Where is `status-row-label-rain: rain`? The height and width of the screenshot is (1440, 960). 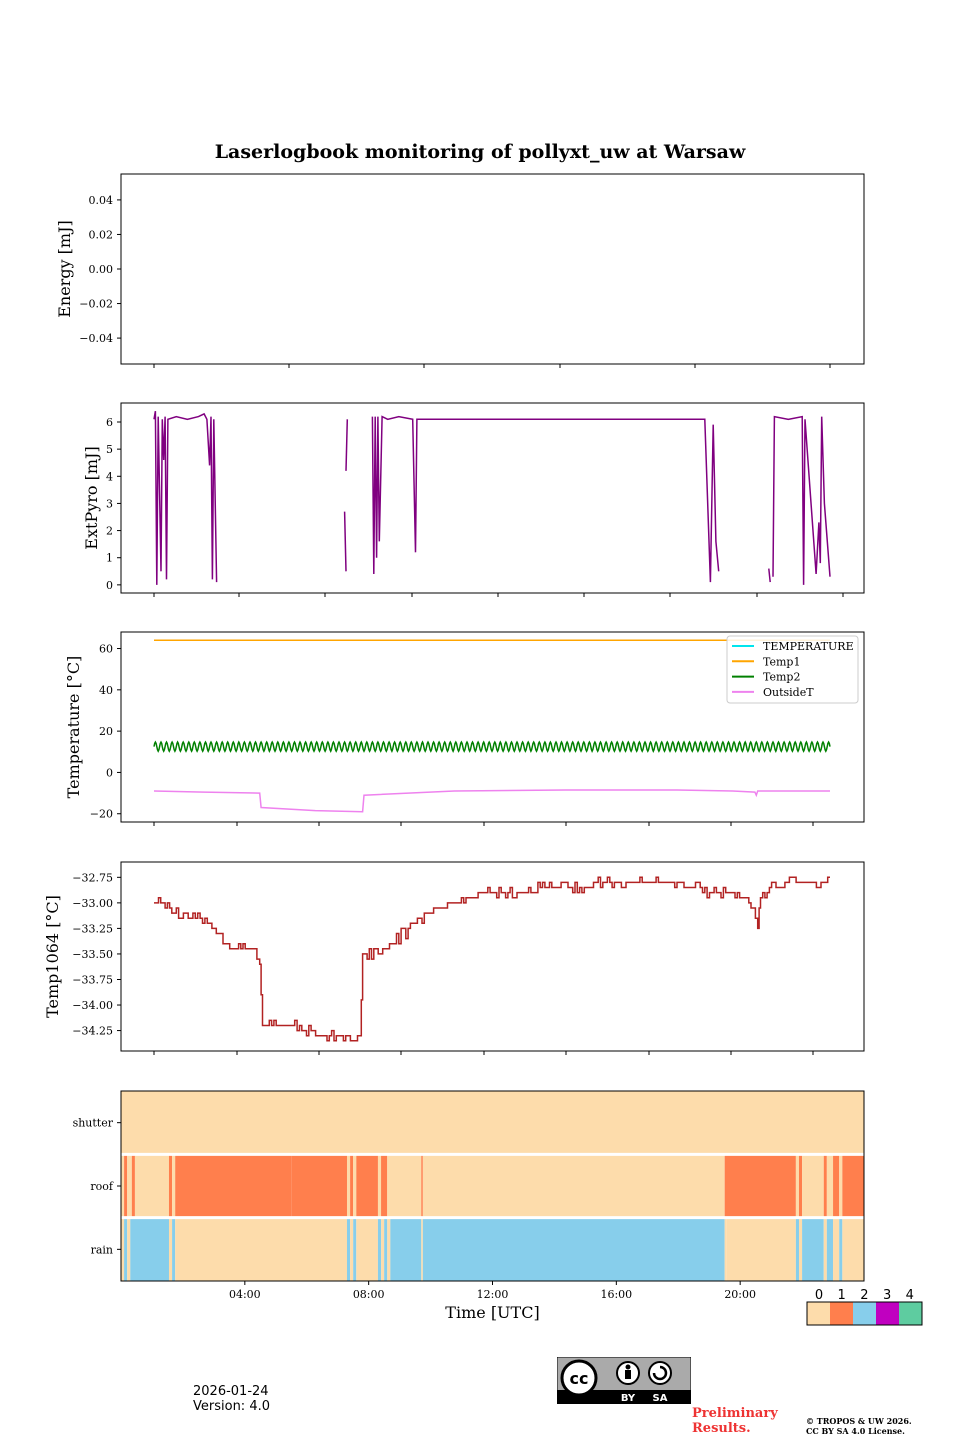
status-row-label-rain: rain is located at coordinates (102, 1249).